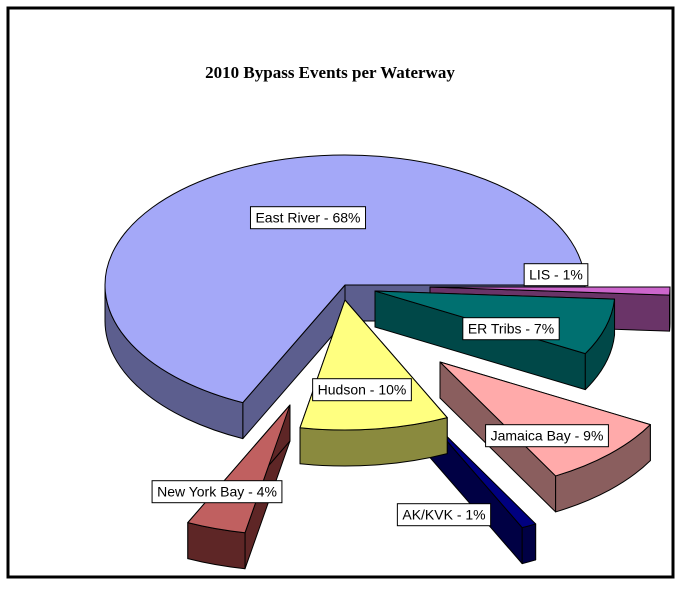  I want to click on data-label-group: New York Bay - 4%, so click(217, 492).